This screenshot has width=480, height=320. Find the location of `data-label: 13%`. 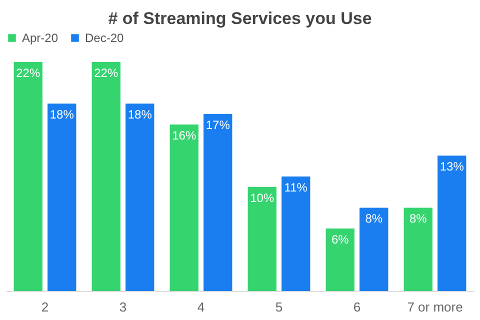

data-label: 13% is located at coordinates (452, 167).